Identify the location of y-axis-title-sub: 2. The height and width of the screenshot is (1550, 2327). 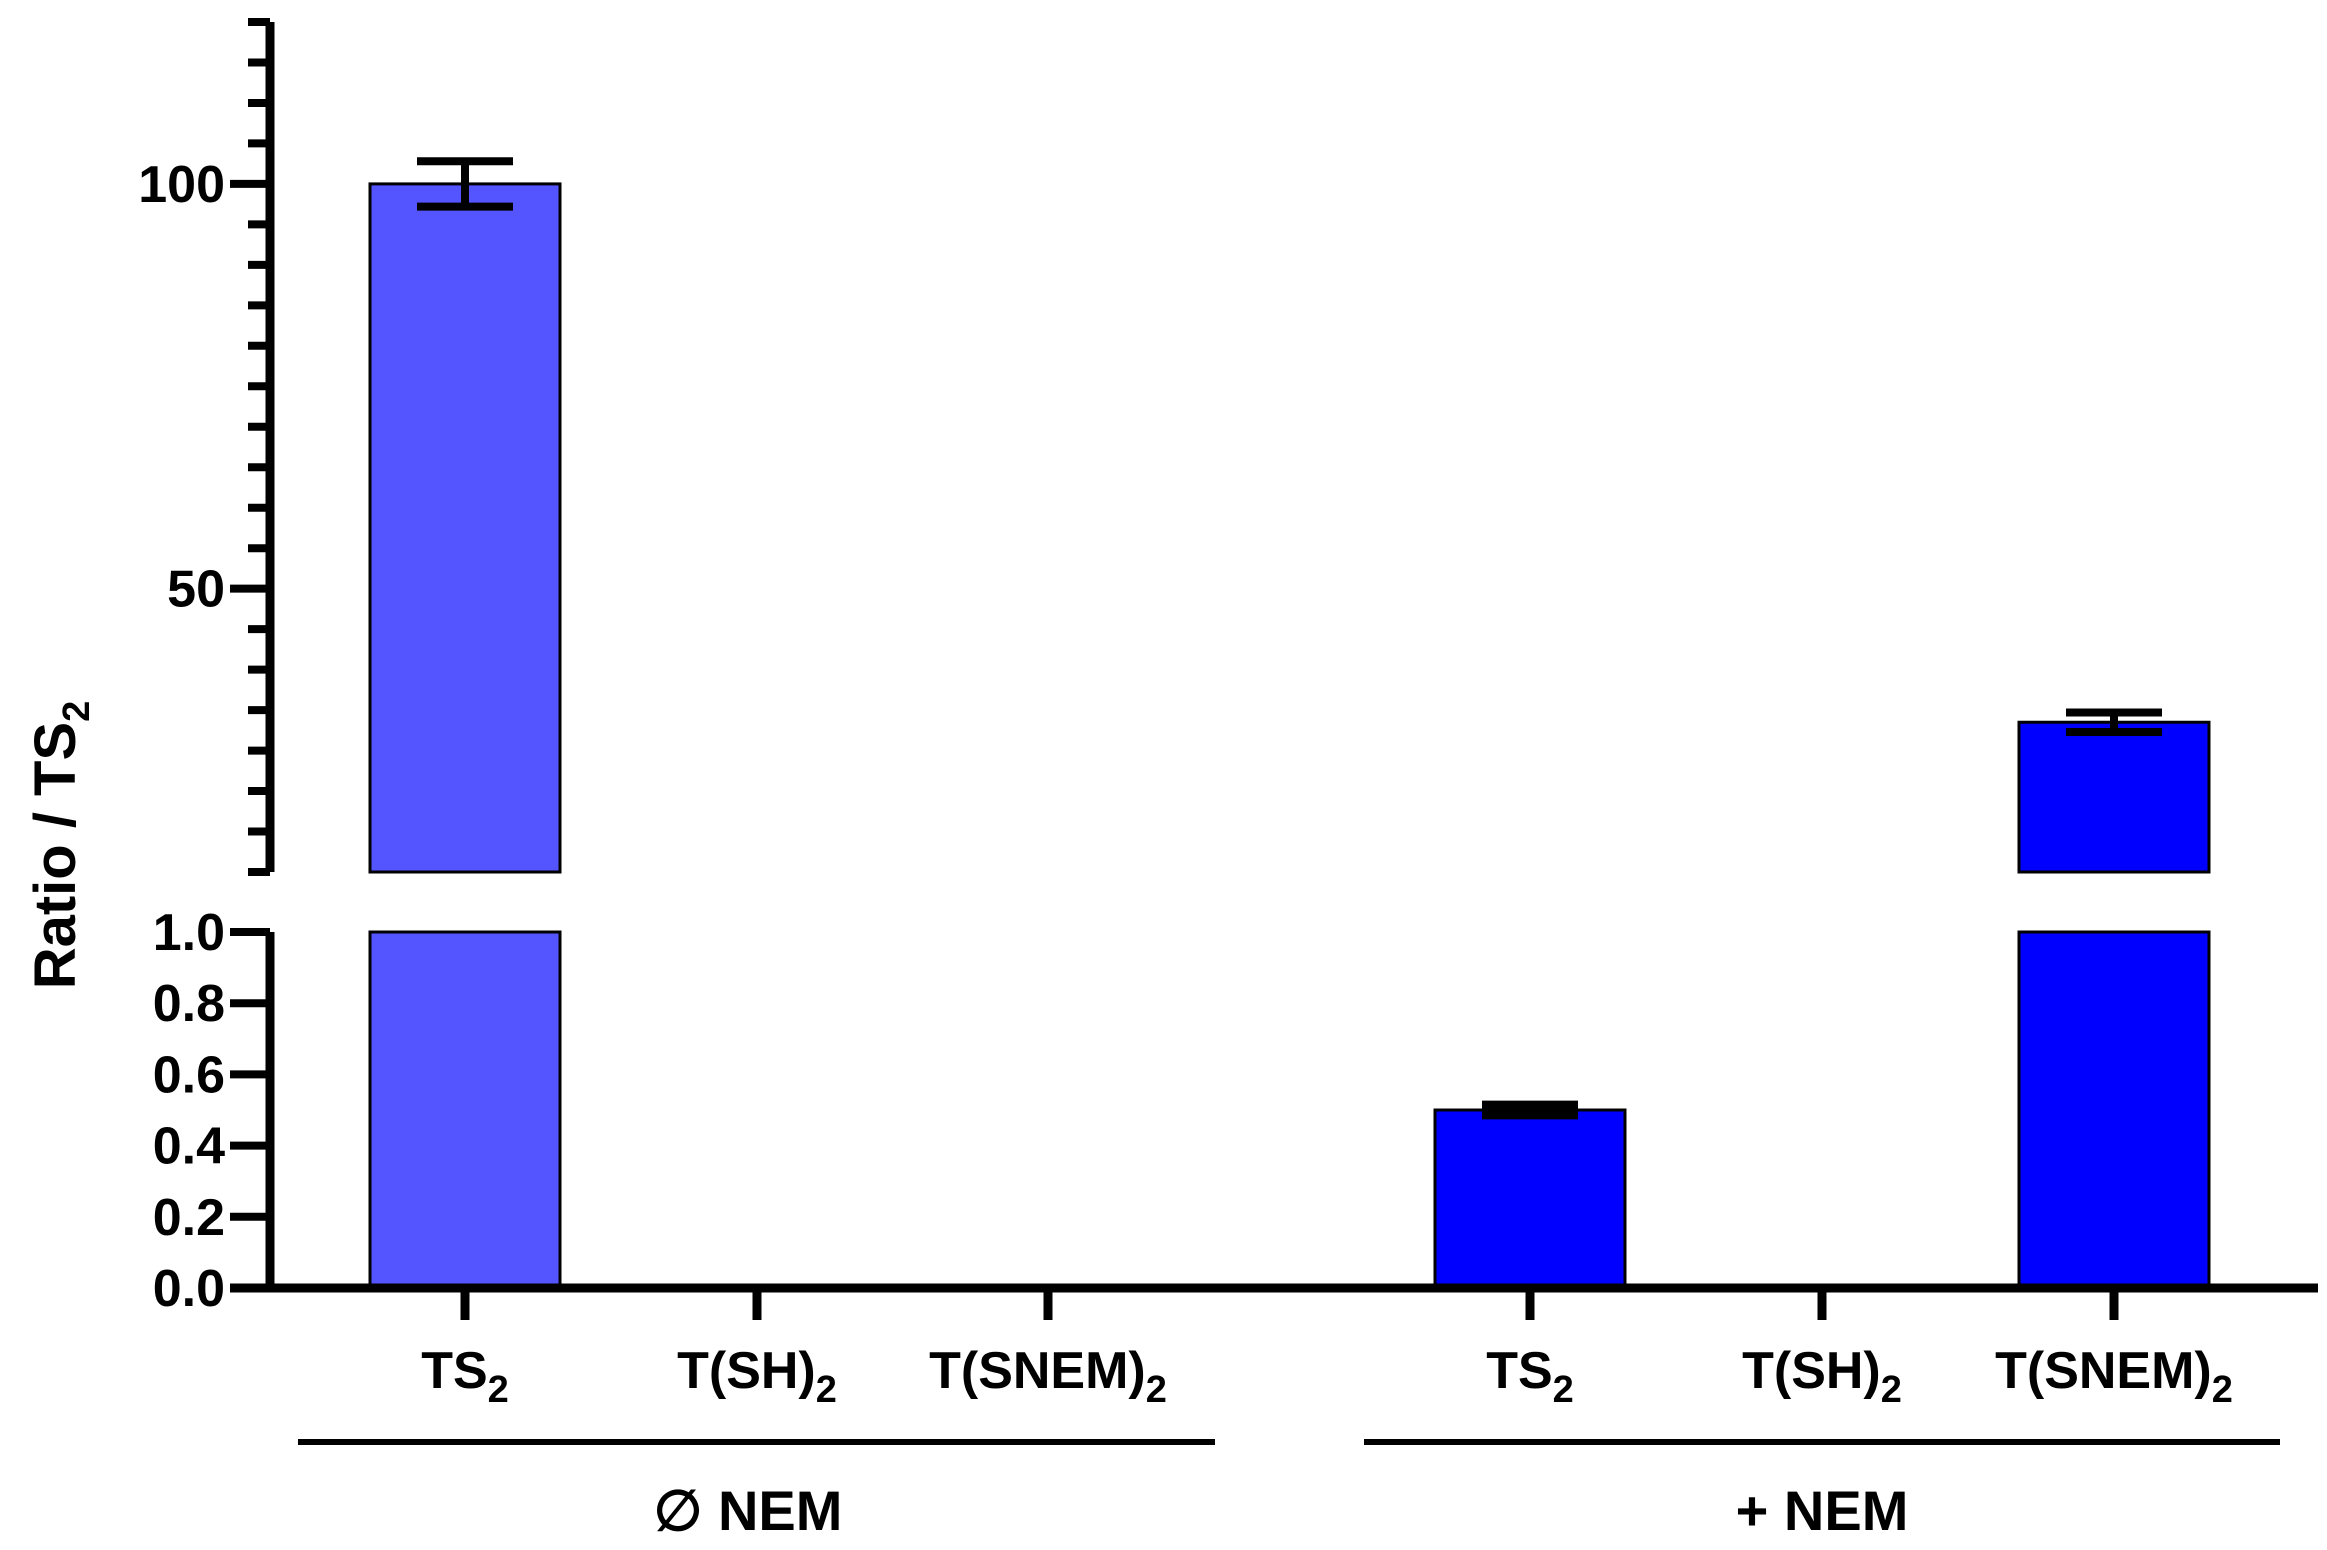
(77, 711).